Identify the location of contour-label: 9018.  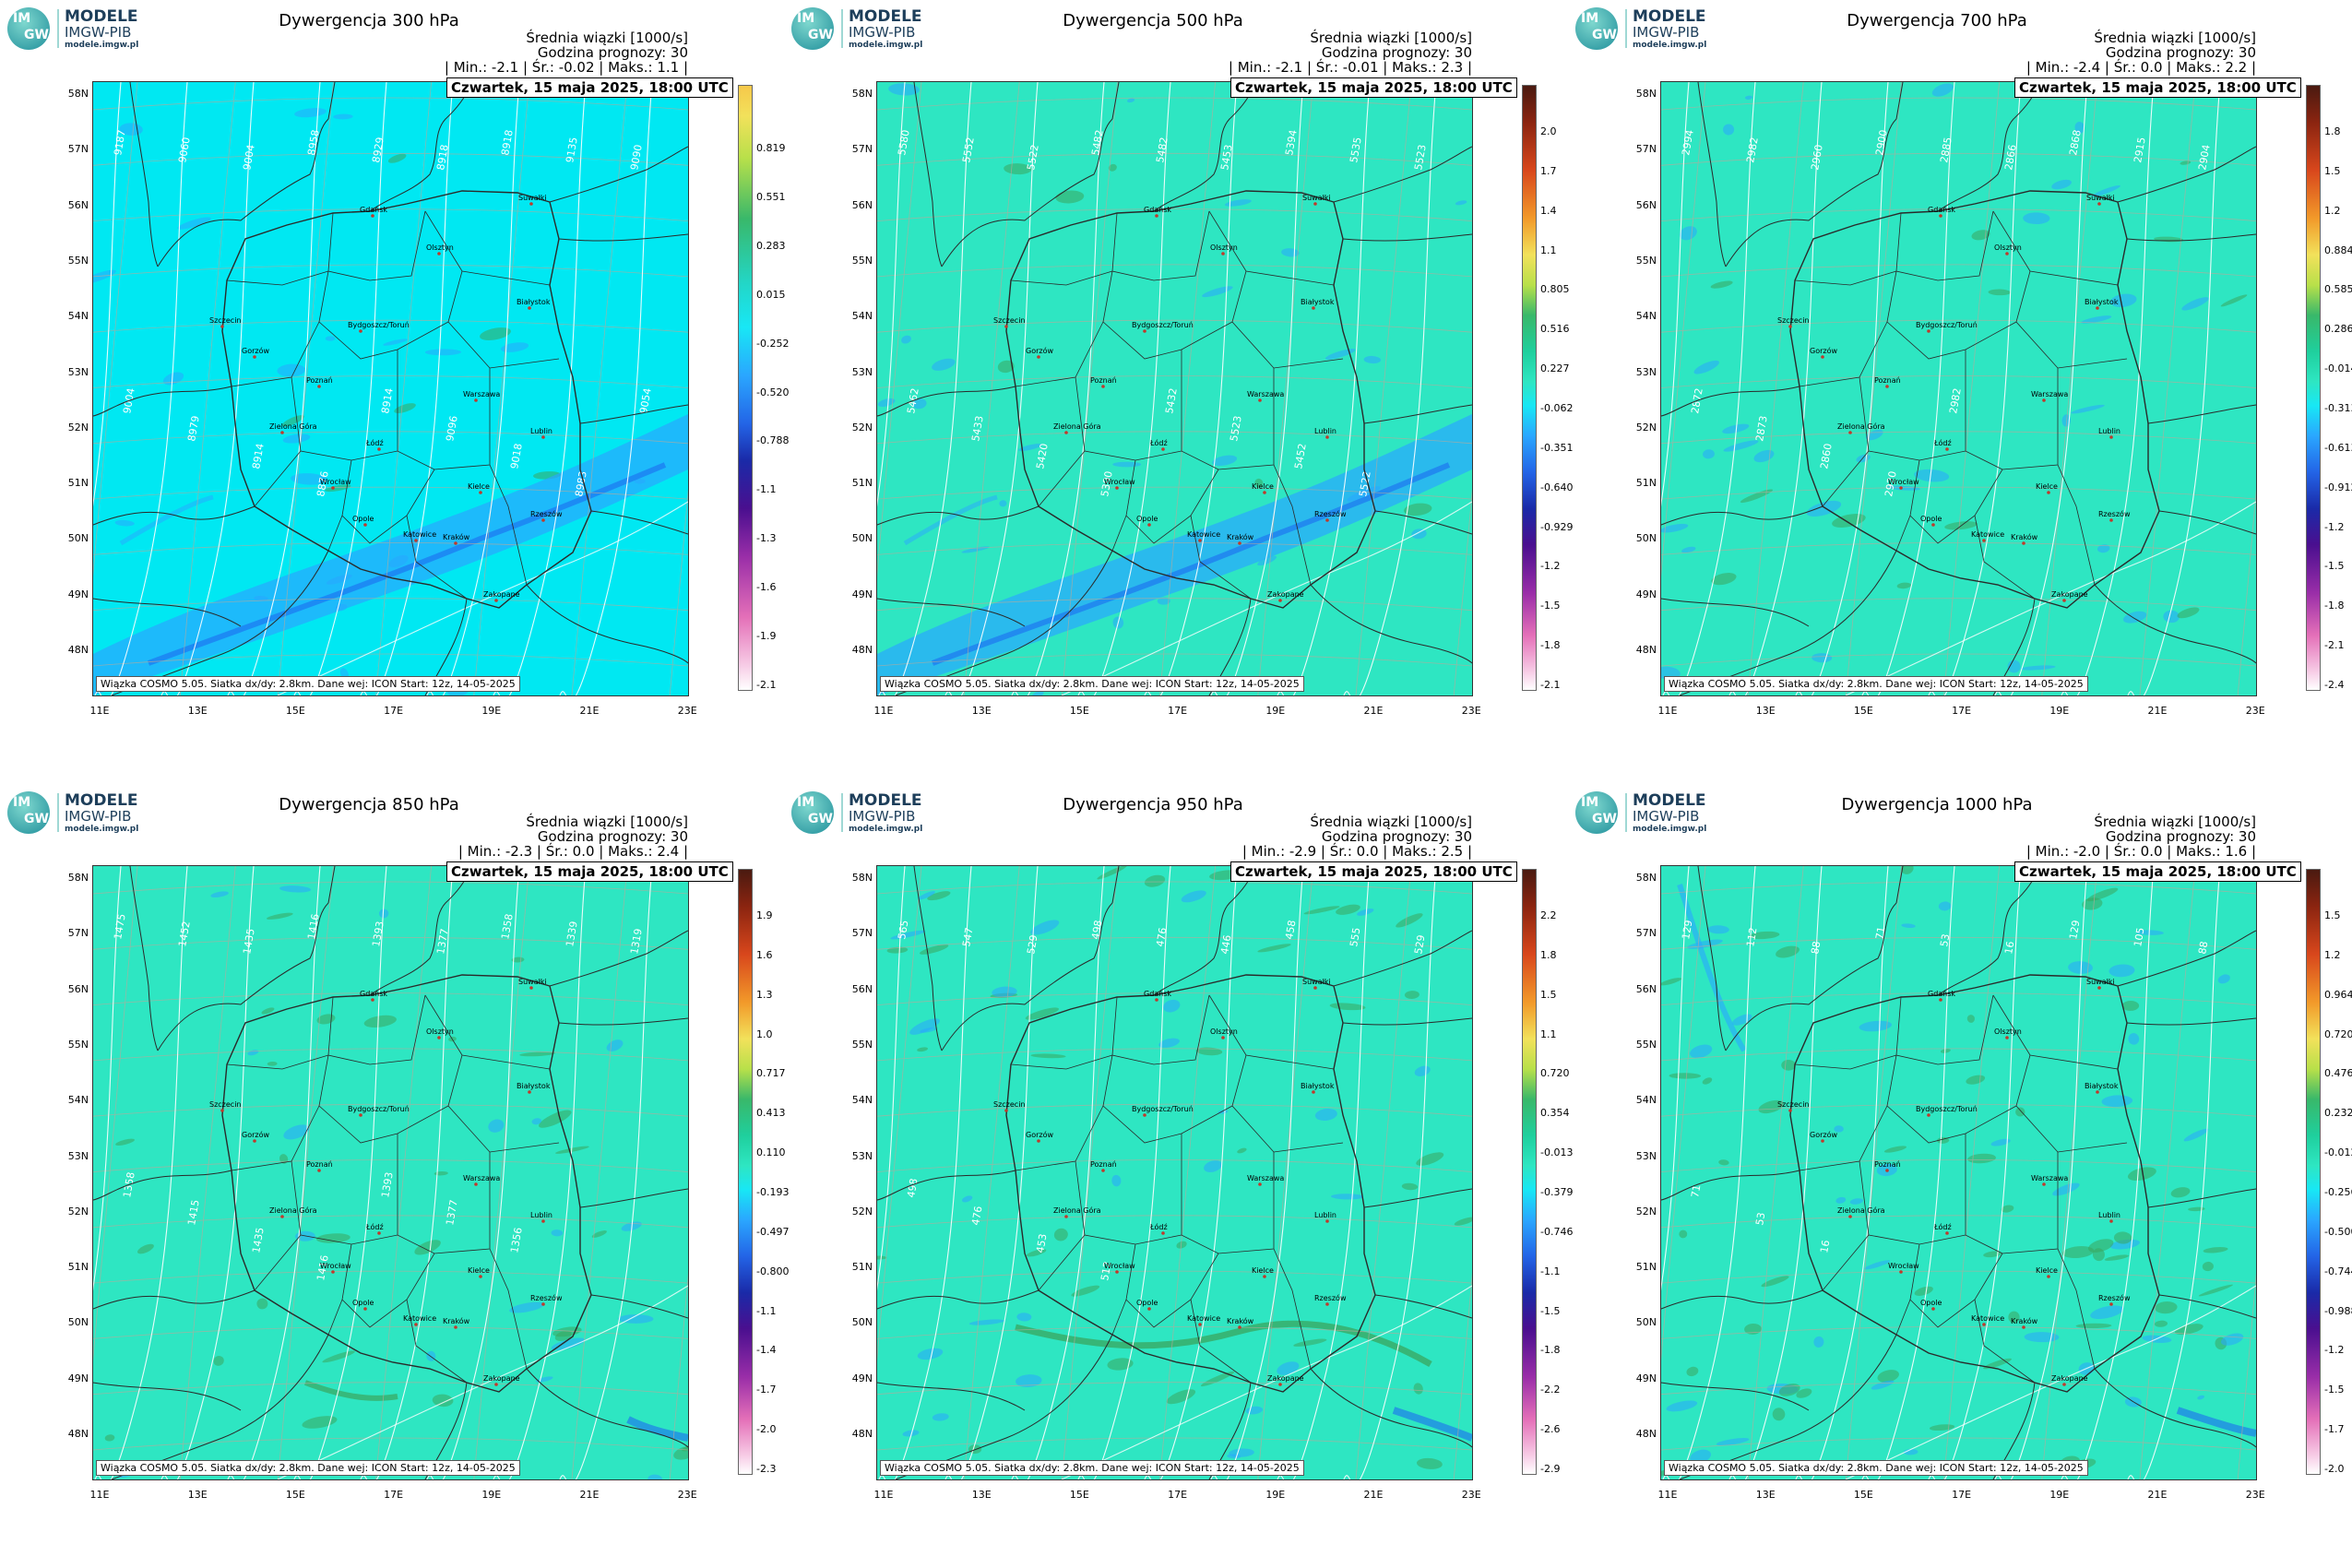
(516, 456).